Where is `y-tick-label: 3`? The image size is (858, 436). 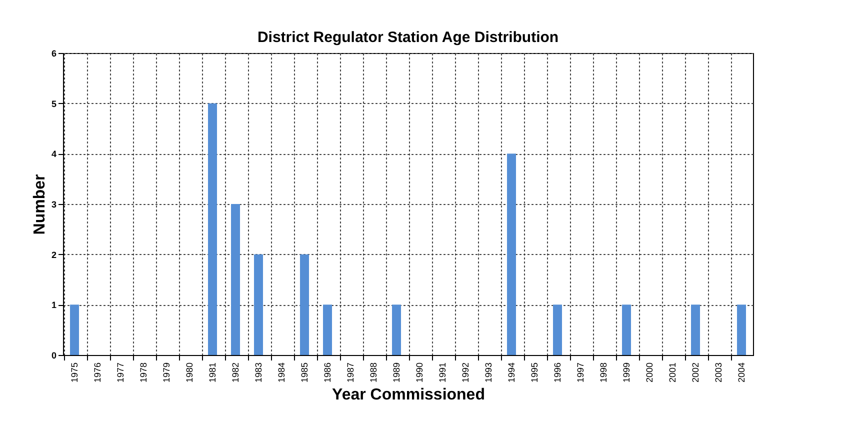 y-tick-label: 3 is located at coordinates (53, 205).